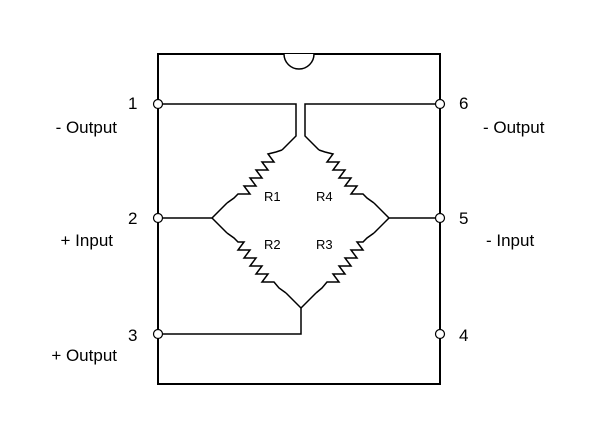  I want to click on resistor-r2-label: R2, so click(272, 244).